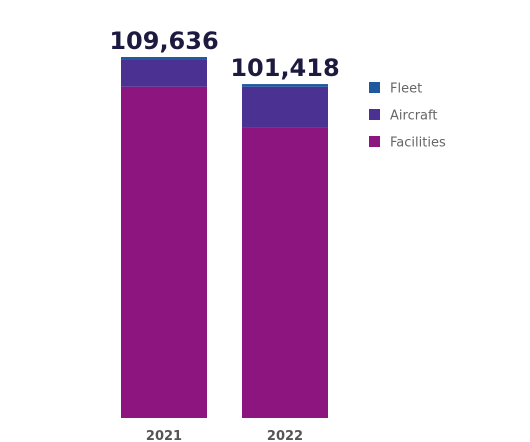 The height and width of the screenshot is (442, 530). I want to click on legend-label-aircraft: Aircraft, so click(413, 116).